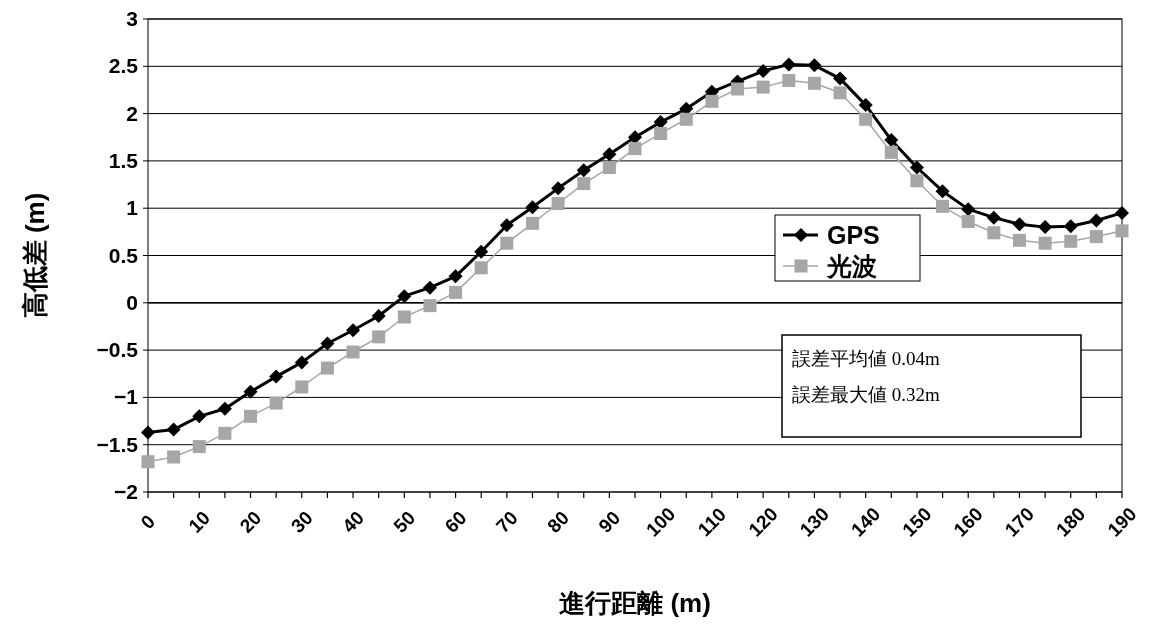 Image resolution: width=1149 pixels, height=633 pixels. Describe the element at coordinates (132, 113) in the screenshot. I see `y-tick-label: 2` at that location.